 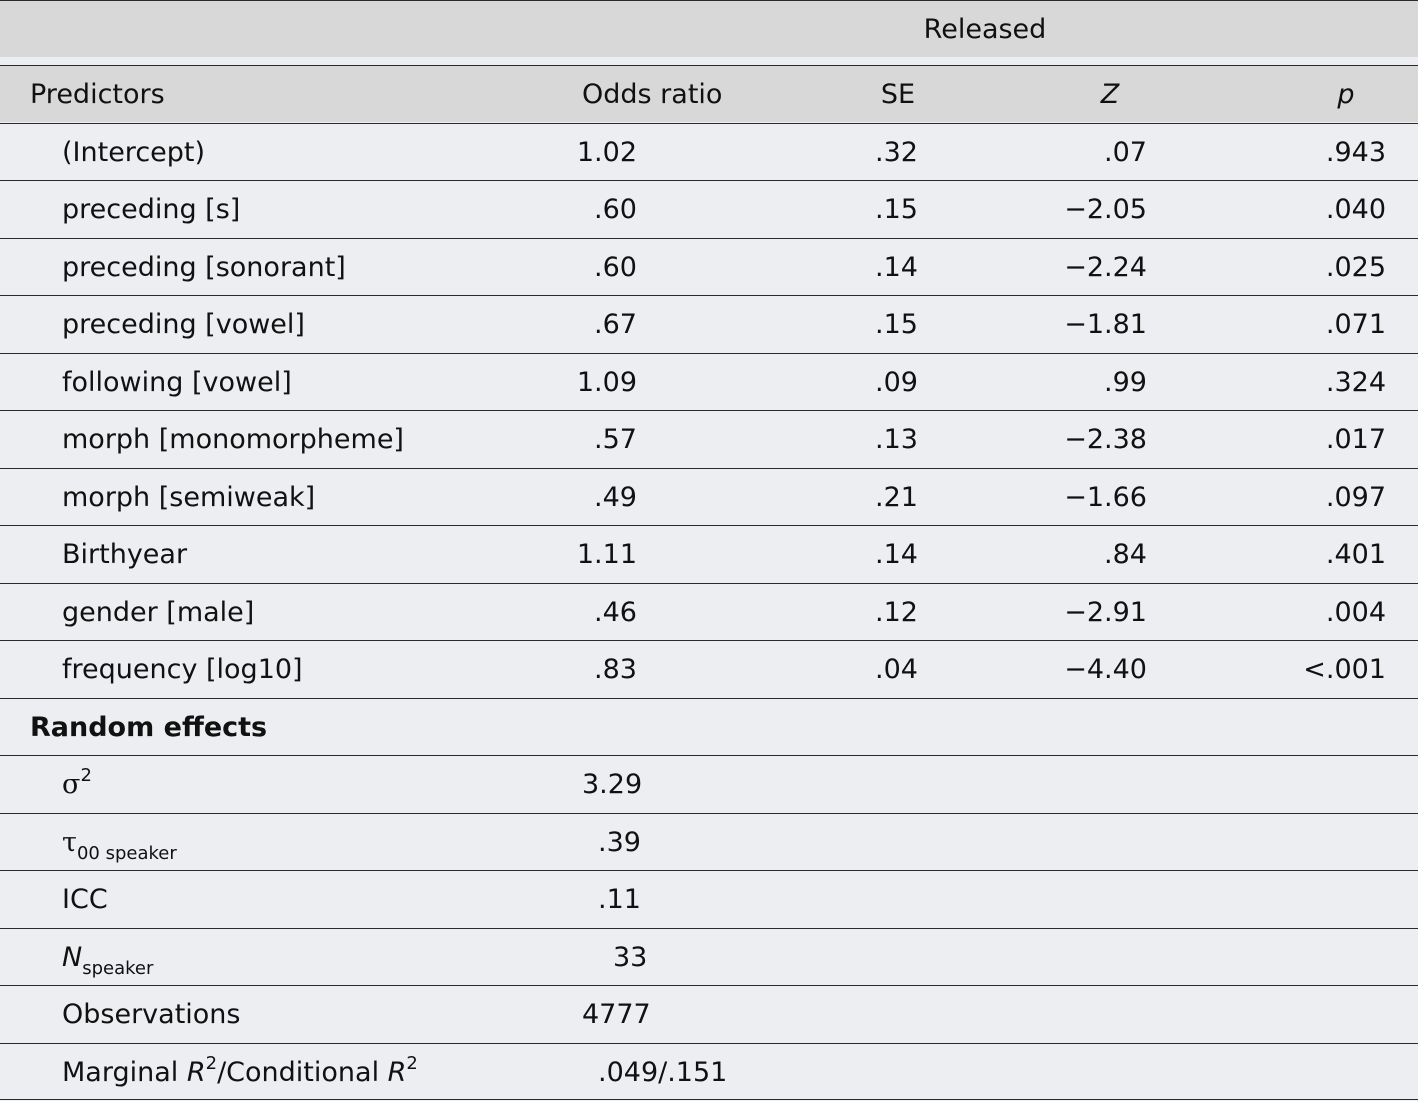 What do you see at coordinates (1355, 497) in the screenshot?
I see `p-value: .097` at bounding box center [1355, 497].